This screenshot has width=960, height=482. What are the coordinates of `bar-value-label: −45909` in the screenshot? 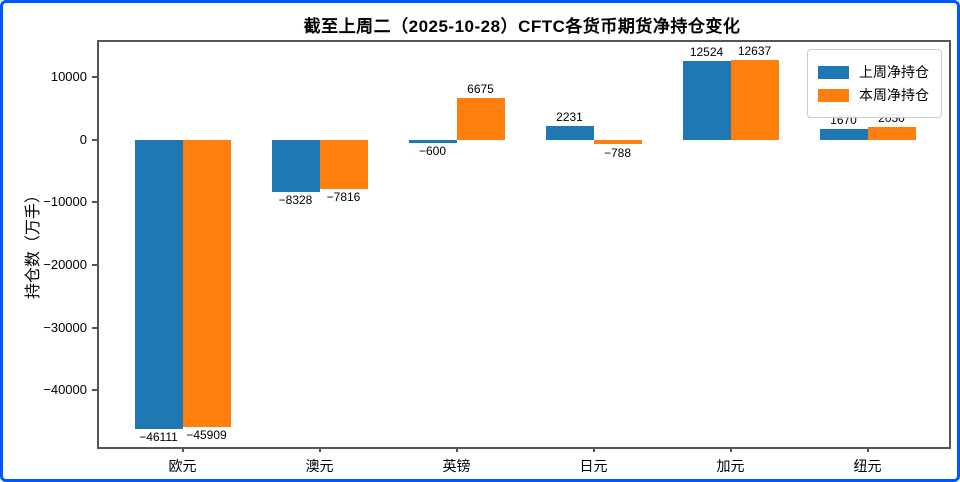 It's located at (206, 435).